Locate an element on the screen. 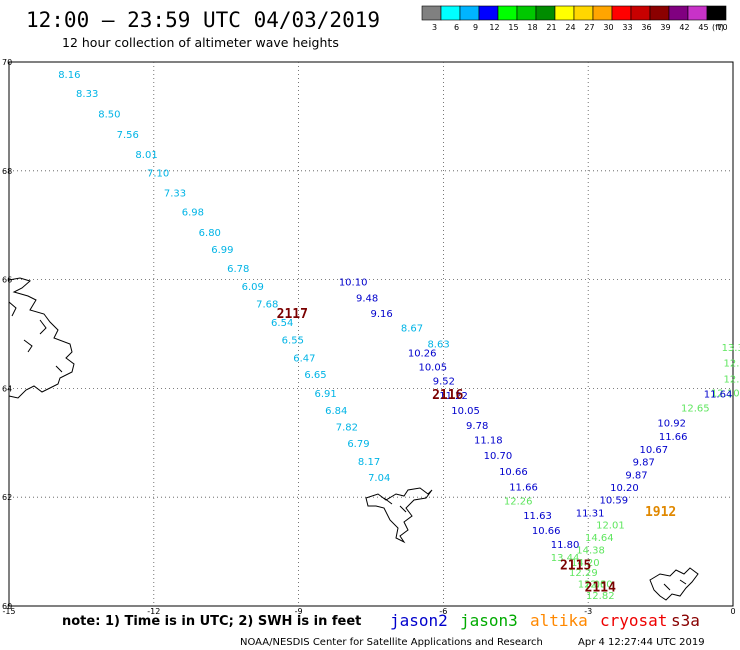  legend-label: 27 is located at coordinates (589, 27).